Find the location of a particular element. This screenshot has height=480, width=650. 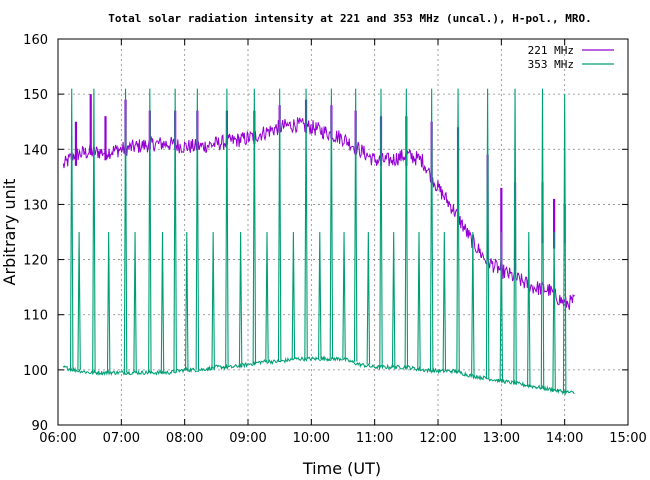

y-tick-label: 90 is located at coordinates (39, 426).